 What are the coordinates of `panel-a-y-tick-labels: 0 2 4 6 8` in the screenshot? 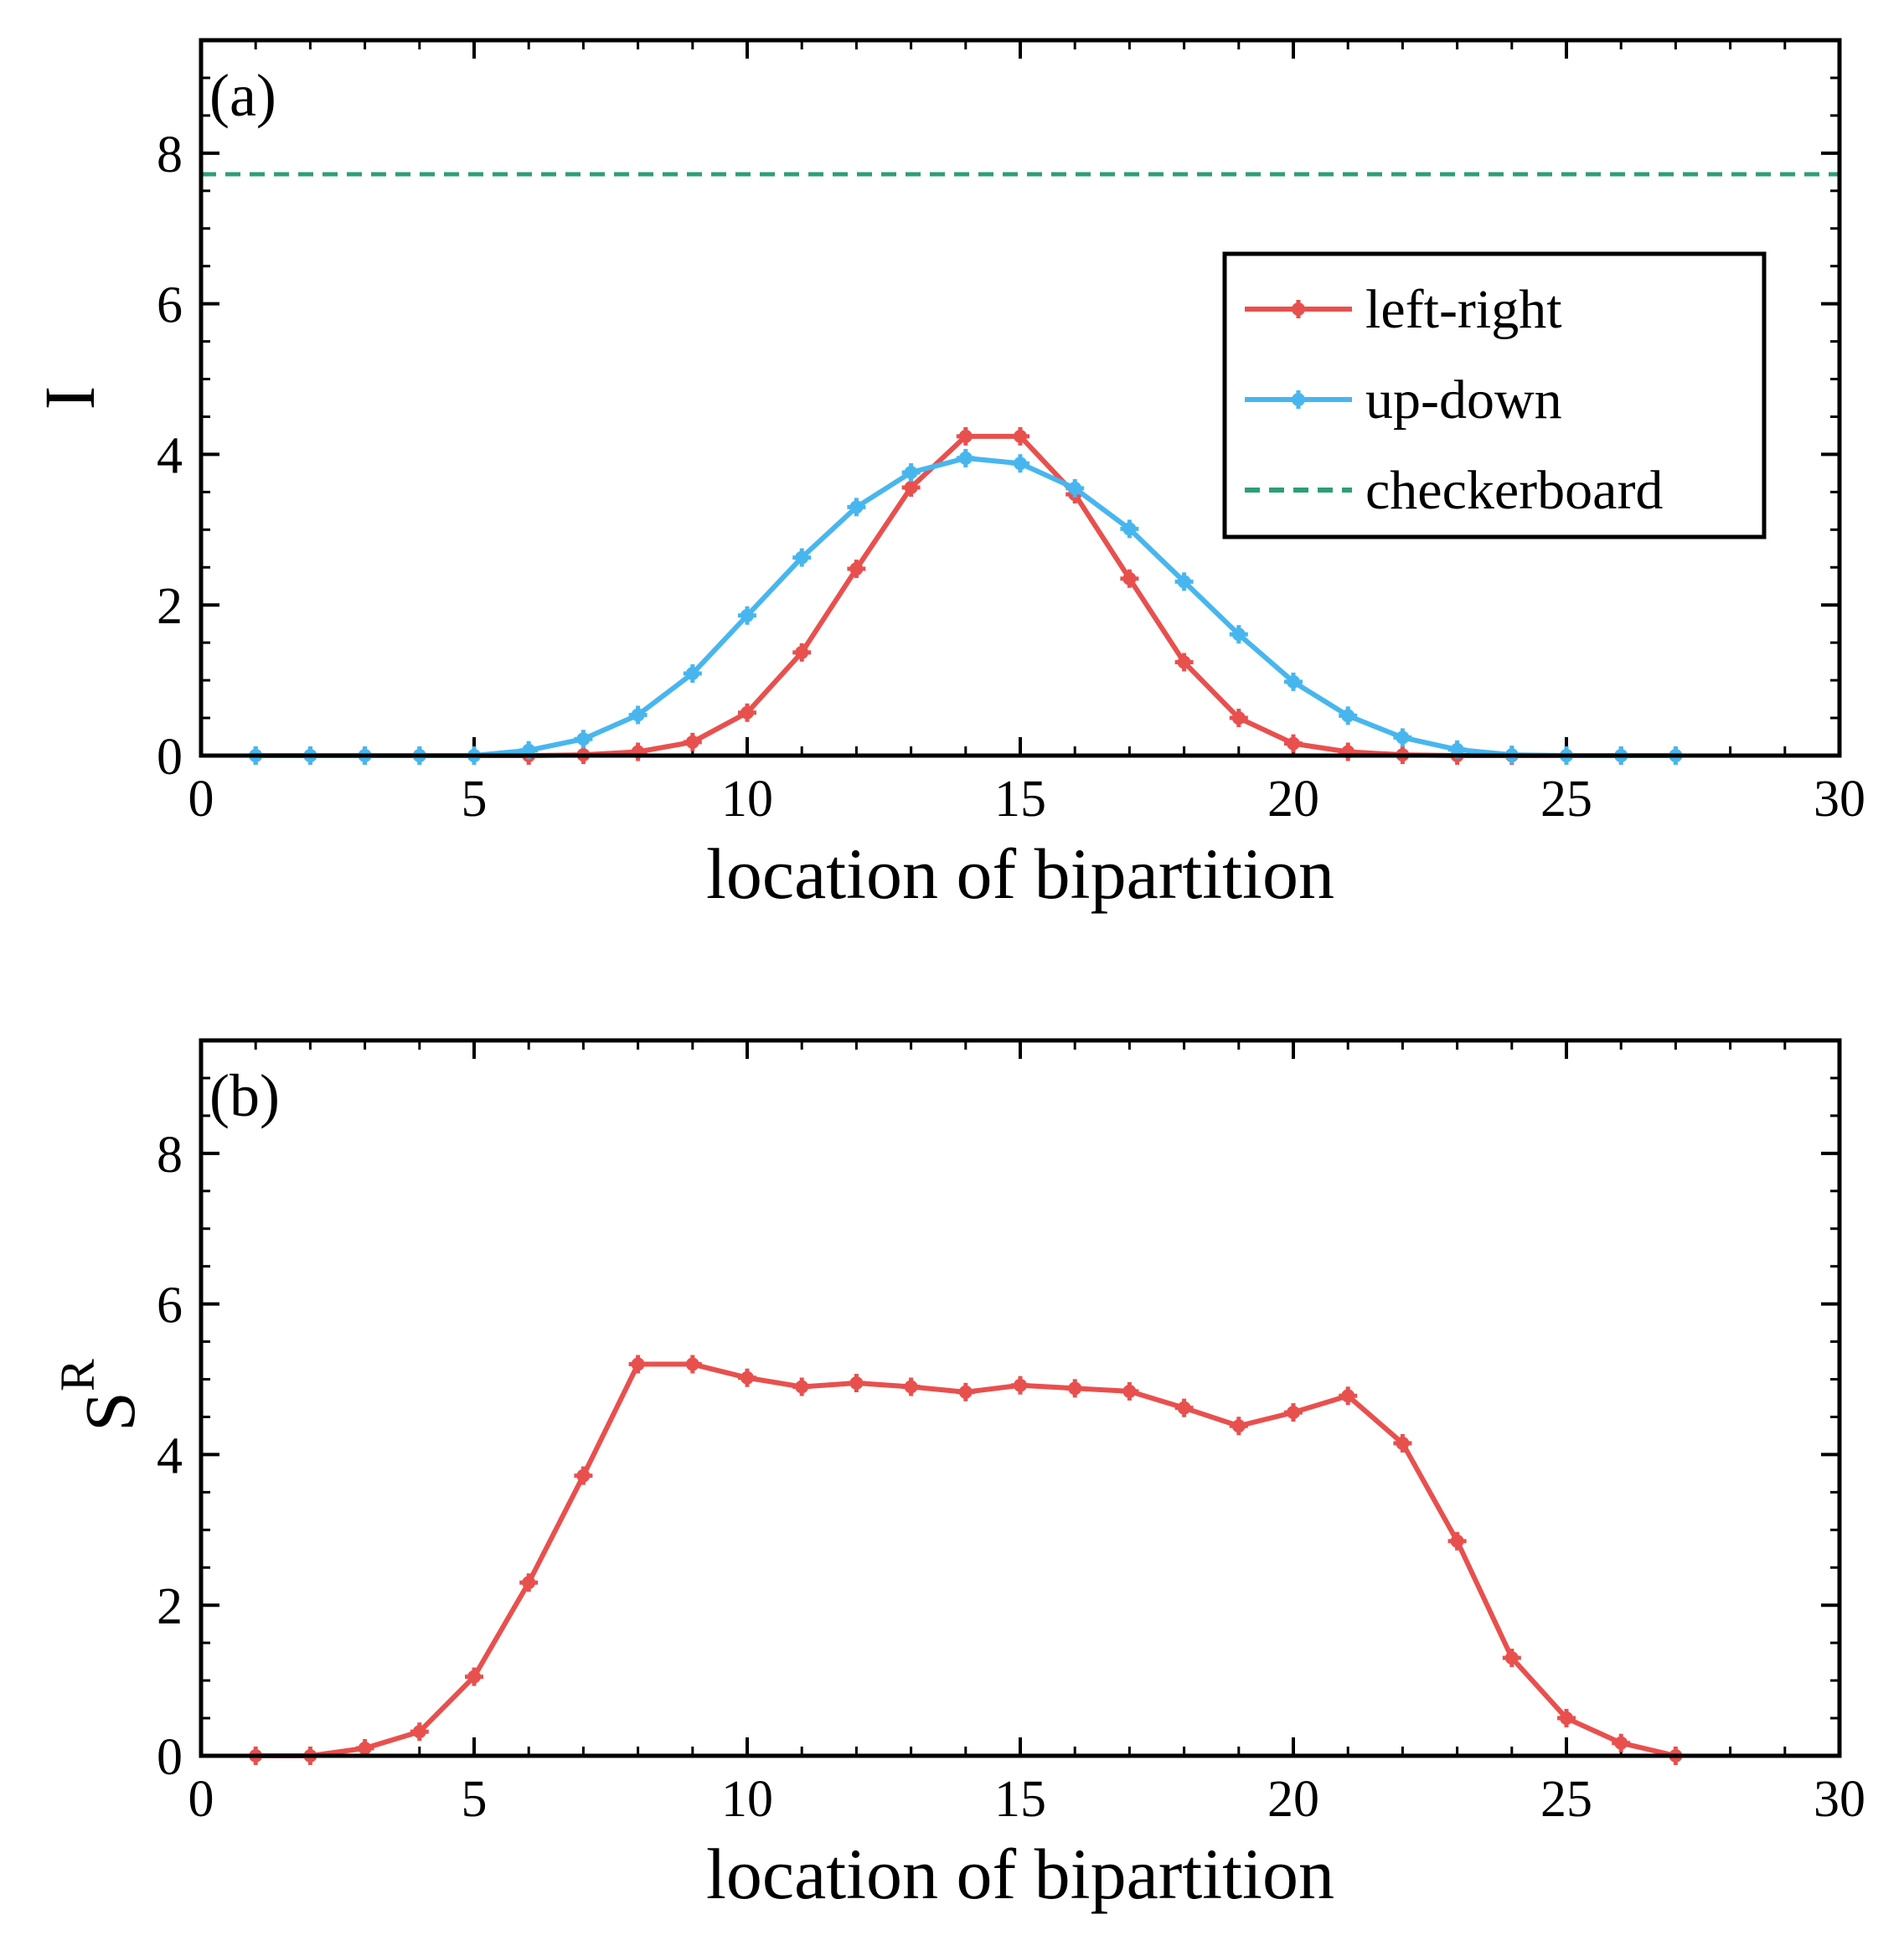 It's located at (170, 456).